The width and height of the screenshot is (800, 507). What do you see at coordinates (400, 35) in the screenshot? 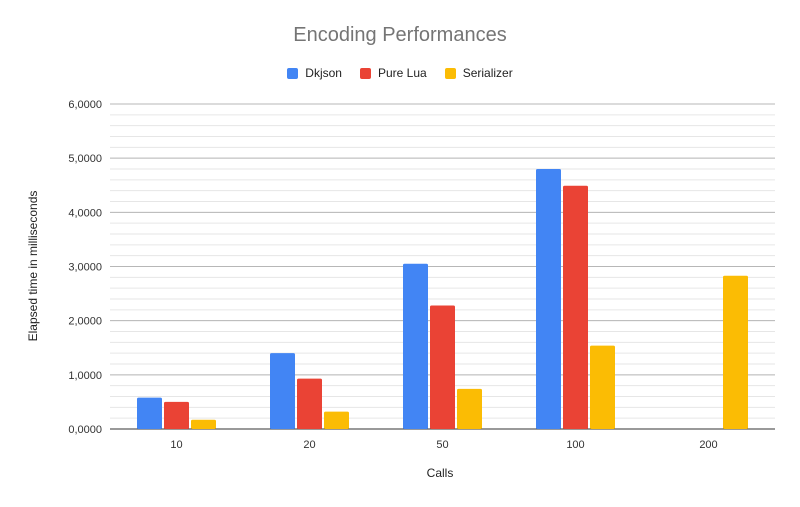
I see `chart-title: Encoding Performances` at bounding box center [400, 35].